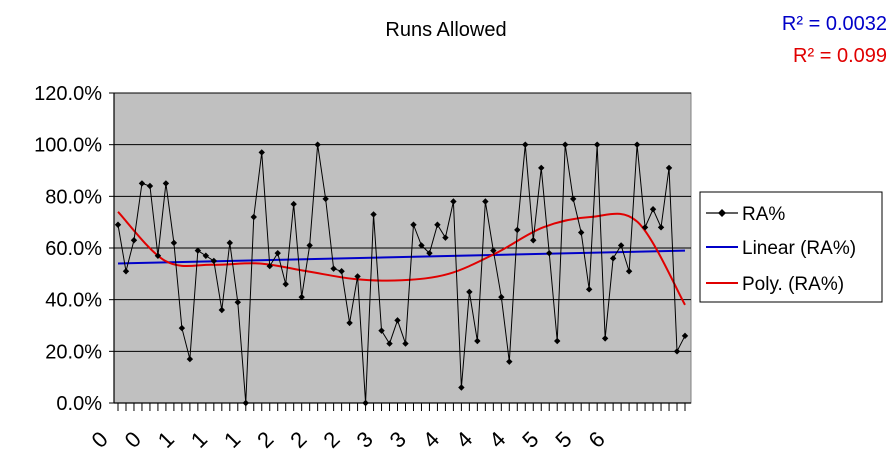  I want to click on y-tick-label: 20.0%, so click(73, 352).